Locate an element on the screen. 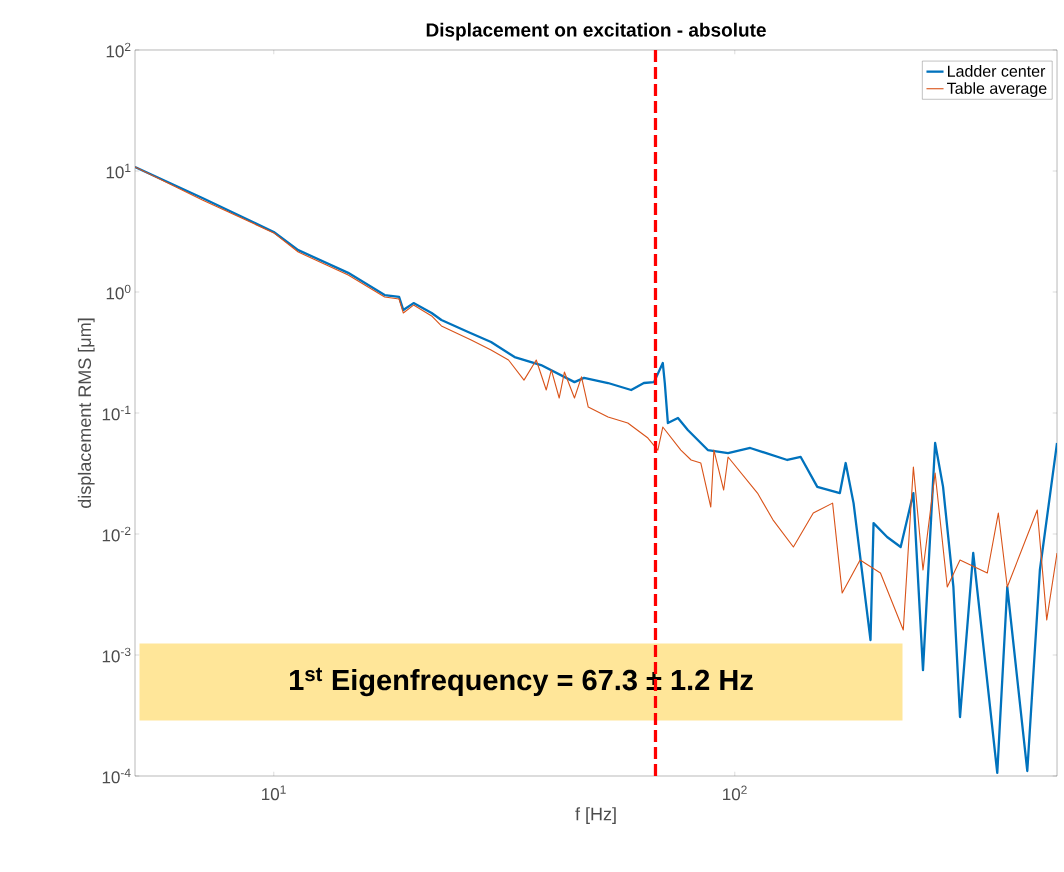 The width and height of the screenshot is (1064, 872). x-axis-title: f [Hz] is located at coordinates (595, 815).